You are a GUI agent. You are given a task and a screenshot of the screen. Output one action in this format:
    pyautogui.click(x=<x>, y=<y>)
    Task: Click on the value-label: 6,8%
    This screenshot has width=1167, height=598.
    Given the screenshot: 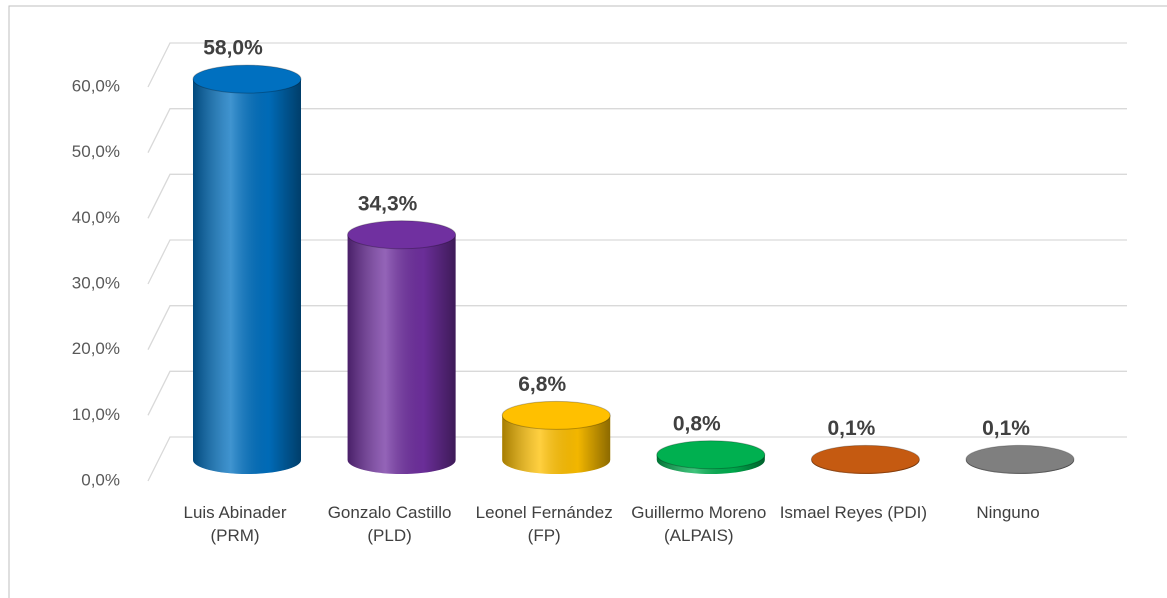 What is the action you would take?
    pyautogui.click(x=542, y=384)
    